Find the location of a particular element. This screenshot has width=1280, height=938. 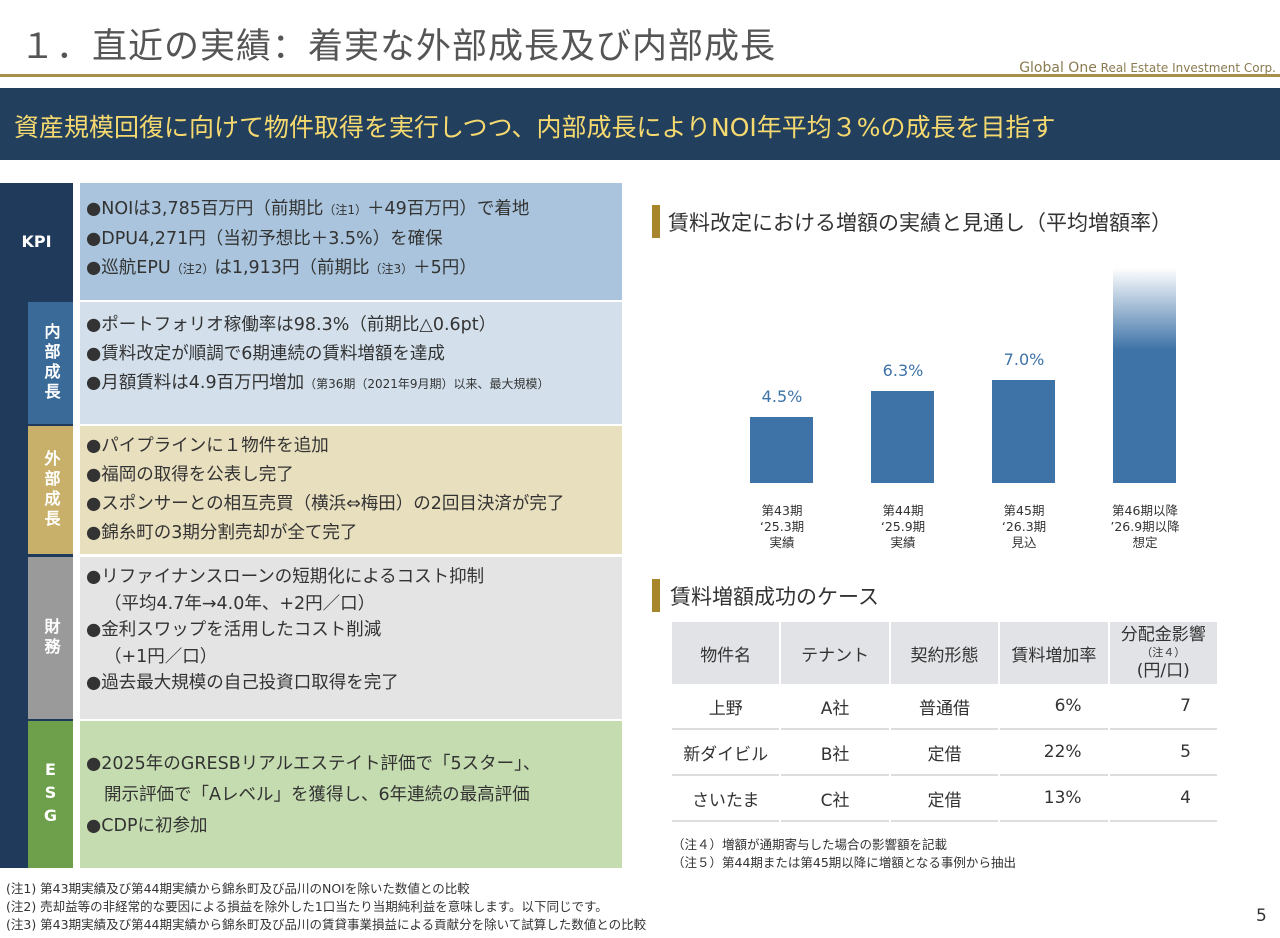

col-header: 物件名 is located at coordinates (726, 653).